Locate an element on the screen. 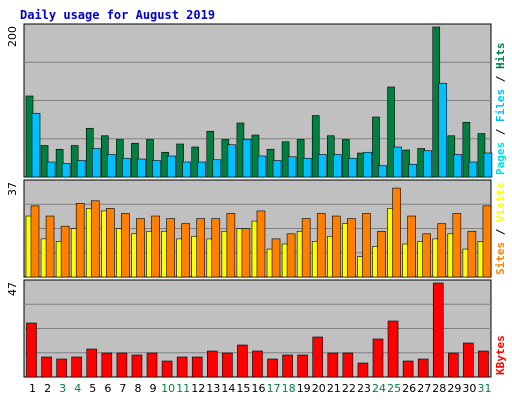  day-label: 24 is located at coordinates (379, 388).